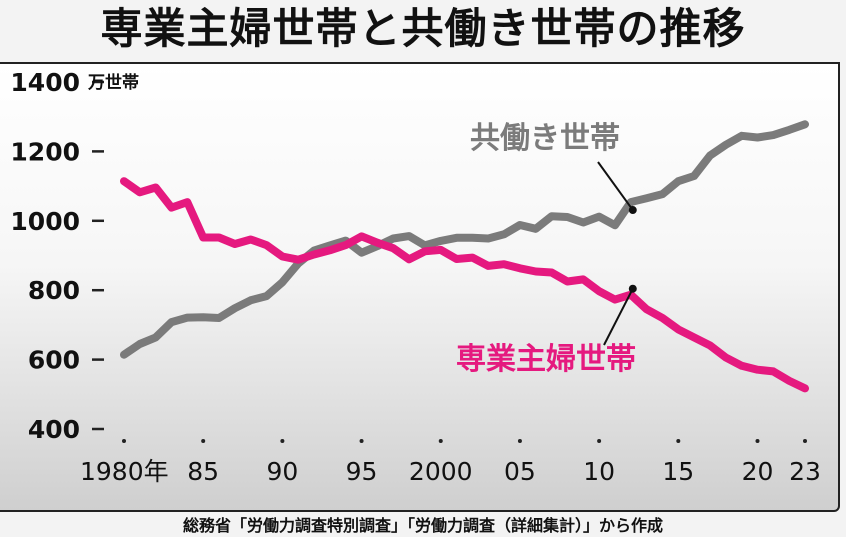  Describe the element at coordinates (441, 471) in the screenshot. I see `x-tick-label: 2000` at that location.